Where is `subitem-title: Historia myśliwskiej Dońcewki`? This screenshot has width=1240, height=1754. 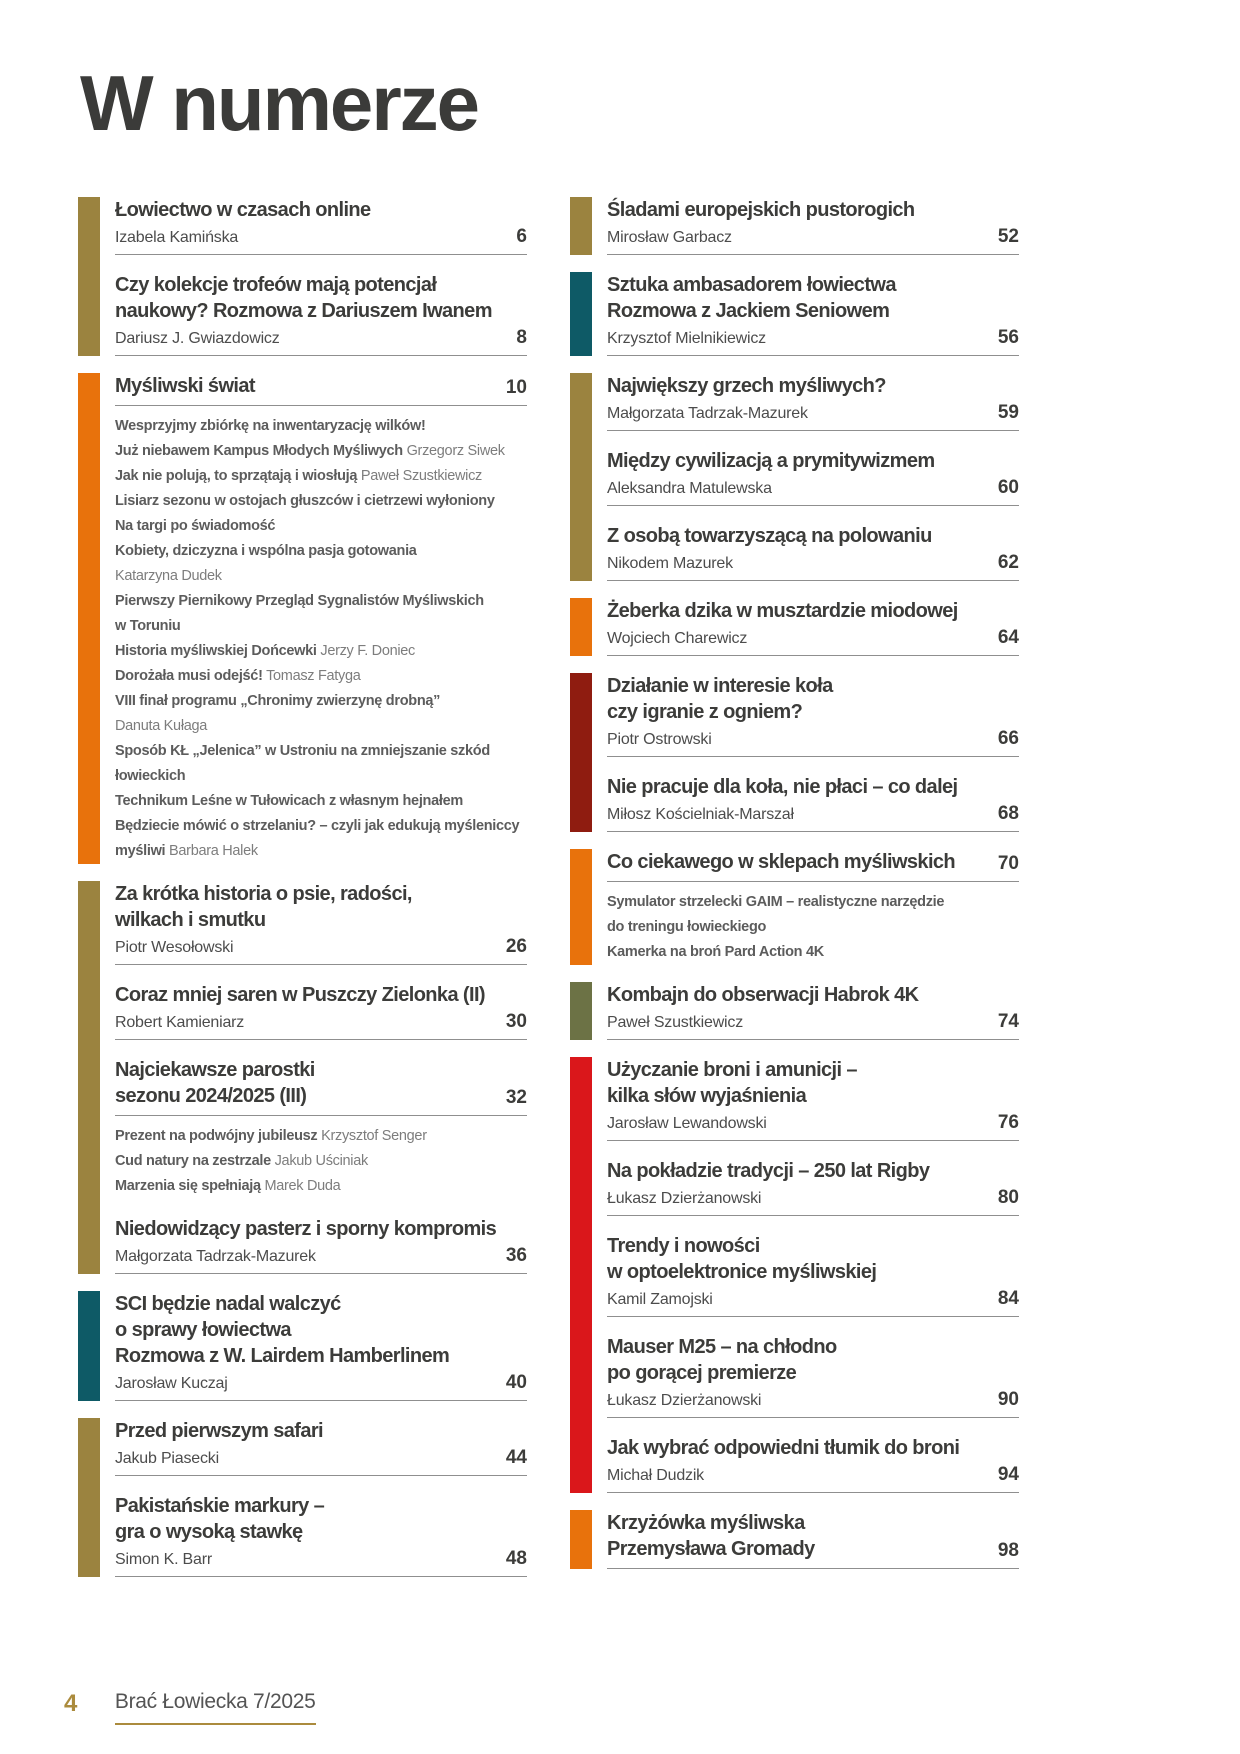 subitem-title: Historia myśliwskiej Dońcewki is located at coordinates (216, 651).